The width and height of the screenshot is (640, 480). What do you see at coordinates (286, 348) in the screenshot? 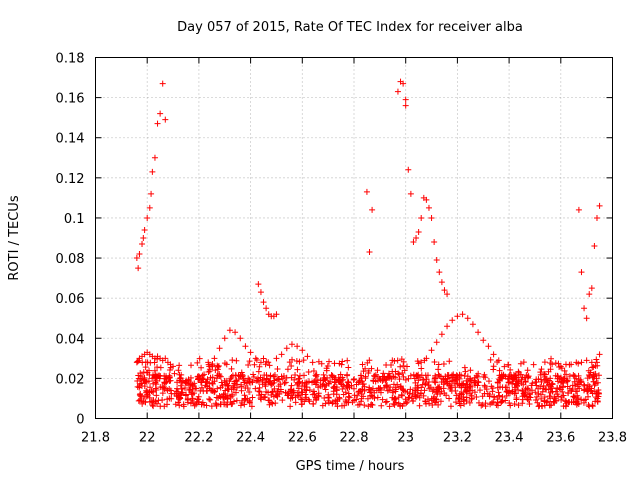
I see `data-point-arc-22.55` at bounding box center [286, 348].